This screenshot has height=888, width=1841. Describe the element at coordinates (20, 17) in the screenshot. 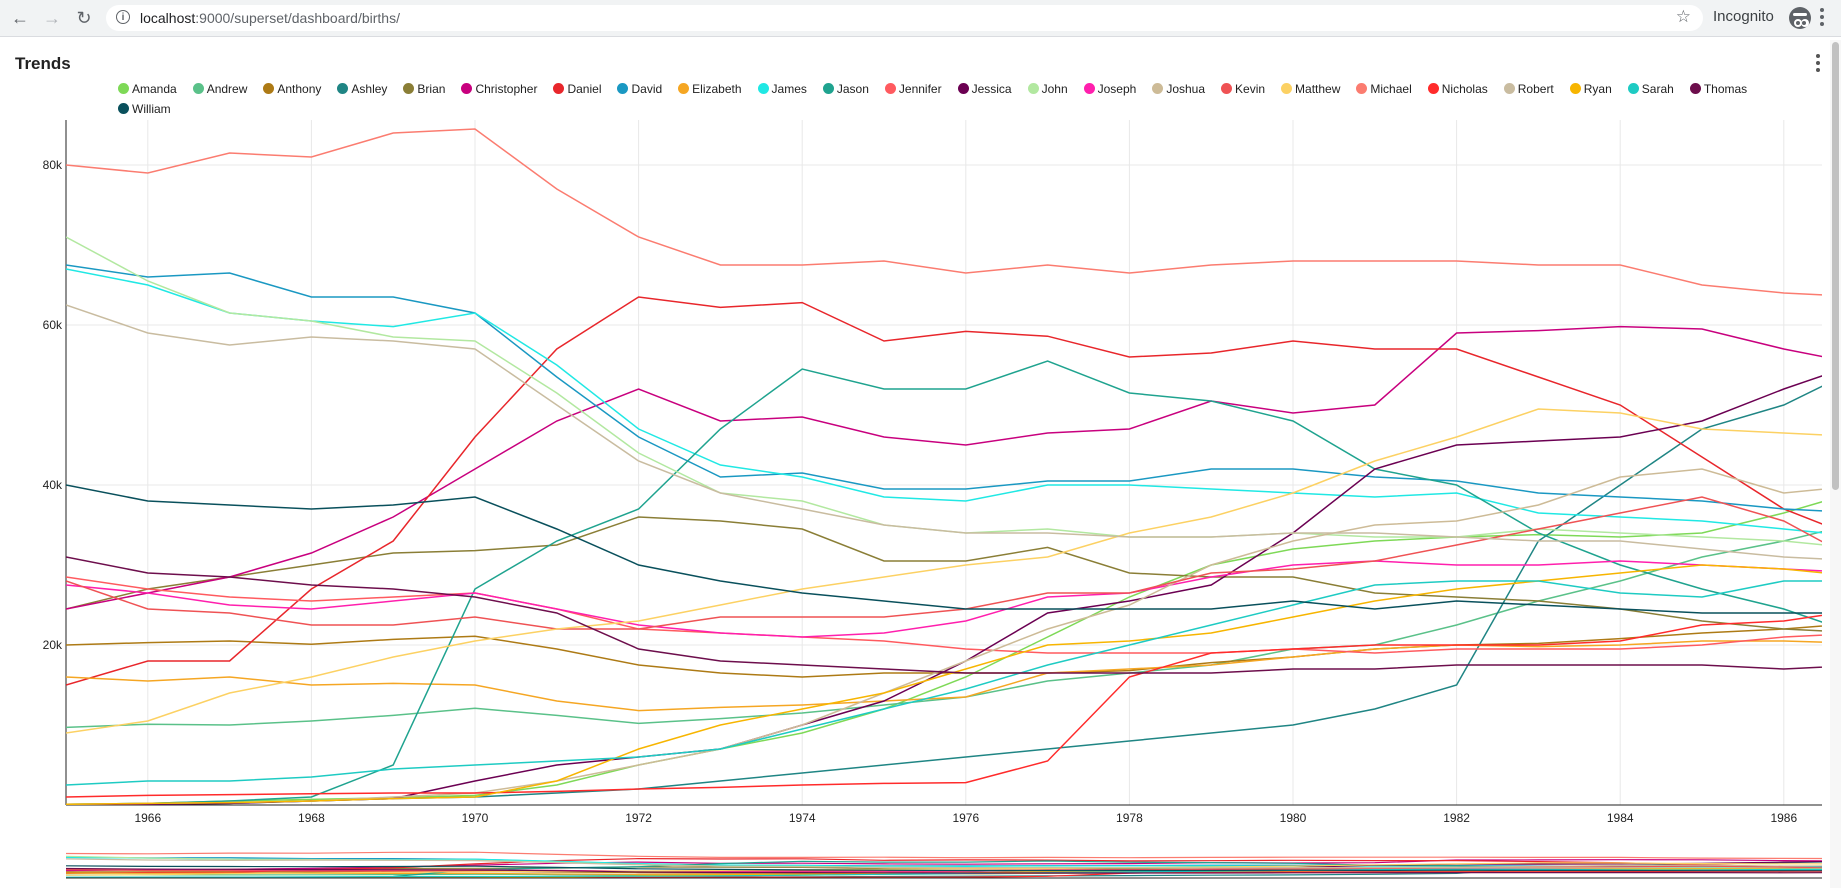

I see `back-arrow-icon: ←` at that location.